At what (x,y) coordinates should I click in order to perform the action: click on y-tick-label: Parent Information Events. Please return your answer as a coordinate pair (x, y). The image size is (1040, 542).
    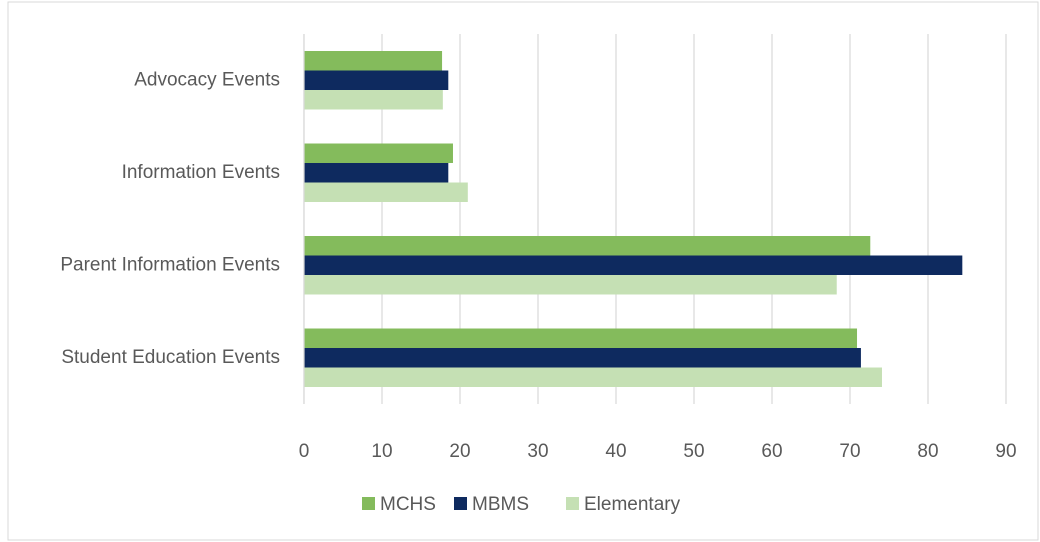
    Looking at the image, I should click on (170, 264).